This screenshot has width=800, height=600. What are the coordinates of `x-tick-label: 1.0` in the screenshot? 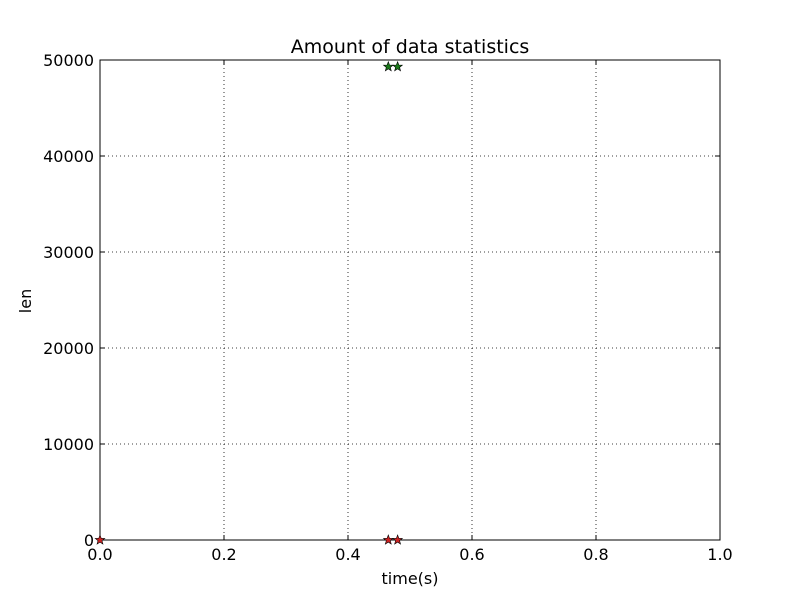 It's located at (719, 554).